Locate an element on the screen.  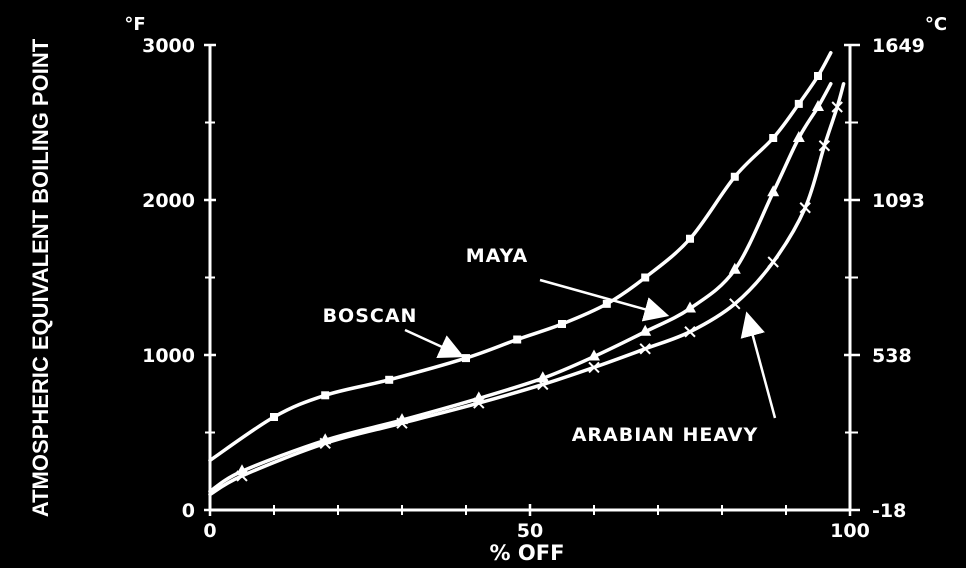
left-tick-label: 3000 is located at coordinates (168, 46).